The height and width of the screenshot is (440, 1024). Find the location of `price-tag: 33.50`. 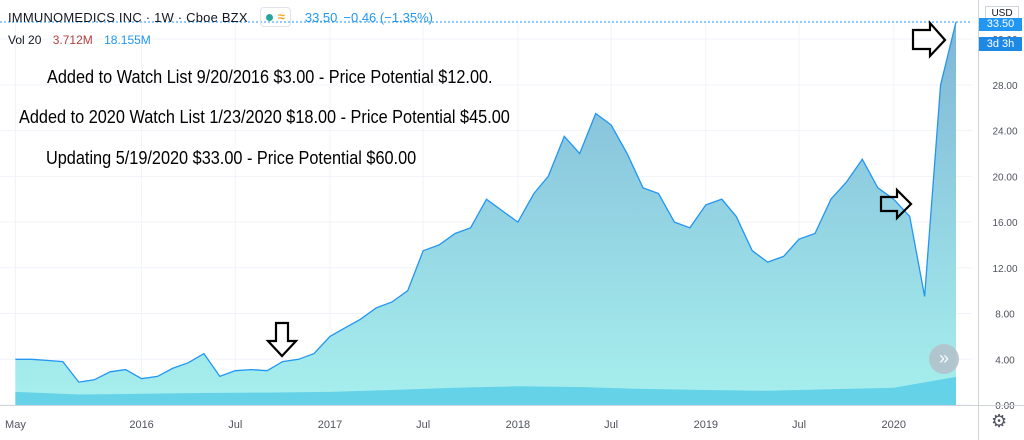

price-tag: 33.50 is located at coordinates (1000, 24).